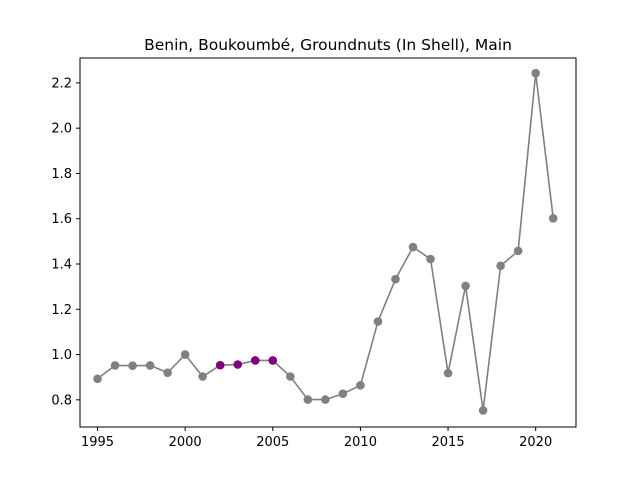 The image size is (640, 480). What do you see at coordinates (61, 174) in the screenshot?
I see `y-tick-label: 1.8` at bounding box center [61, 174].